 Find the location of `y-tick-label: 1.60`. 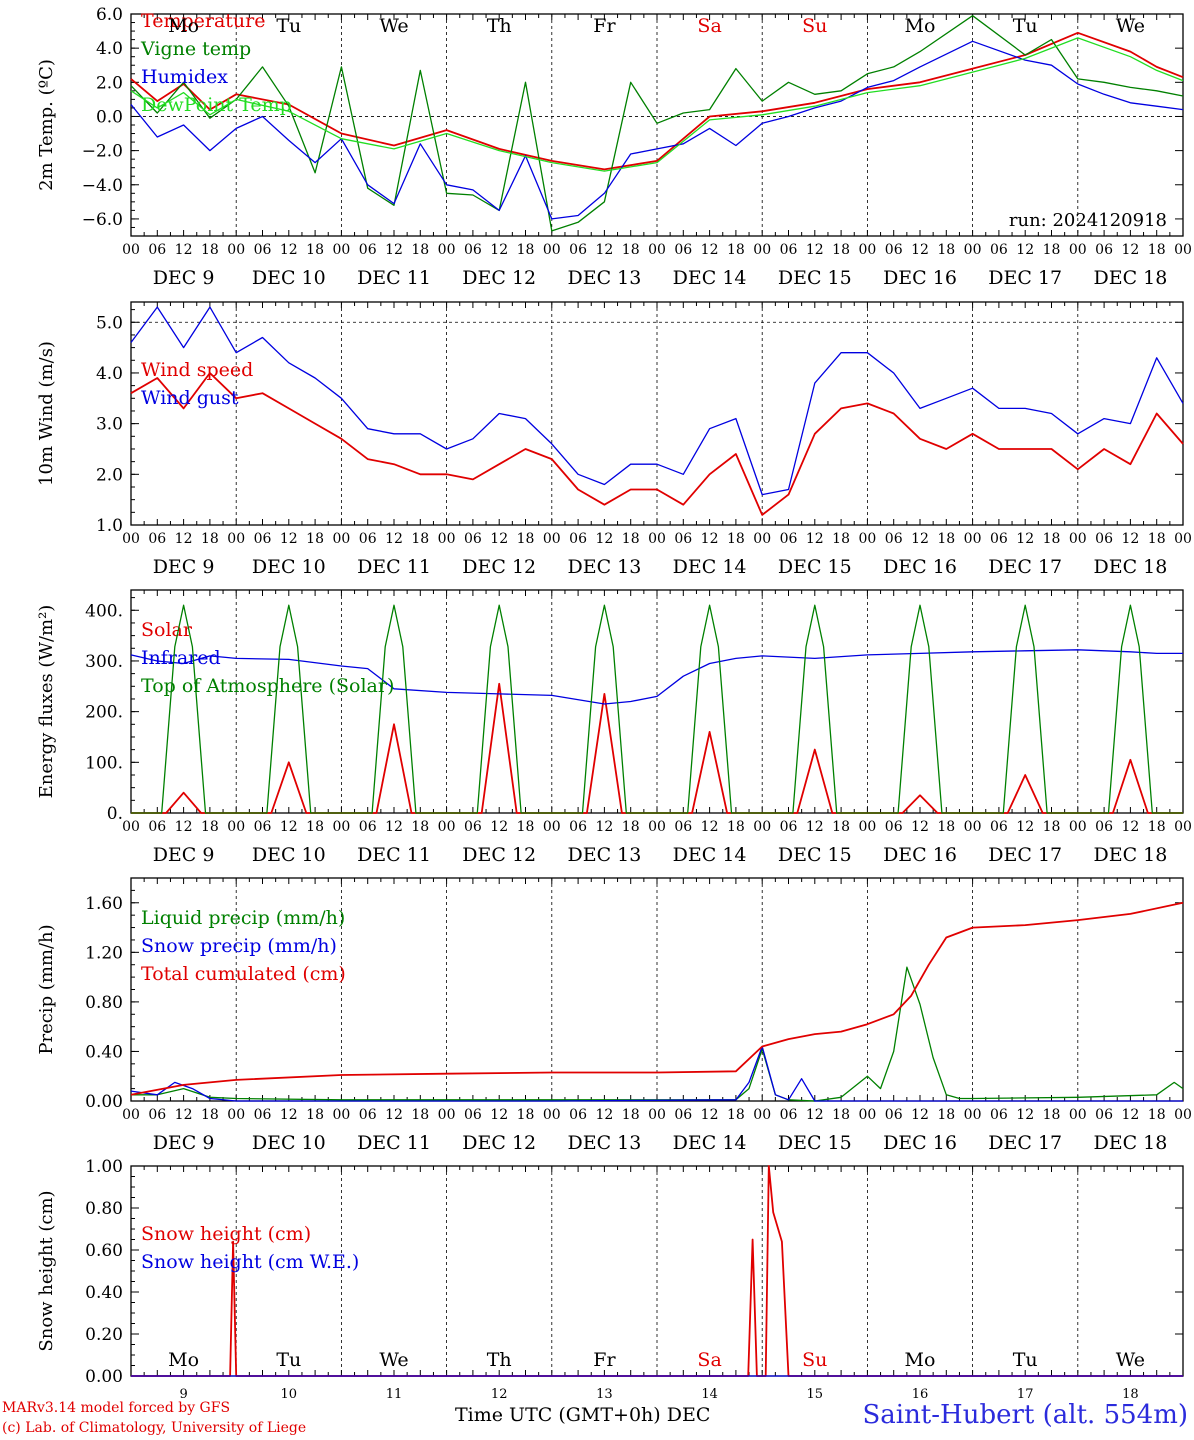

y-tick-label: 1.60 is located at coordinates (104, 904).